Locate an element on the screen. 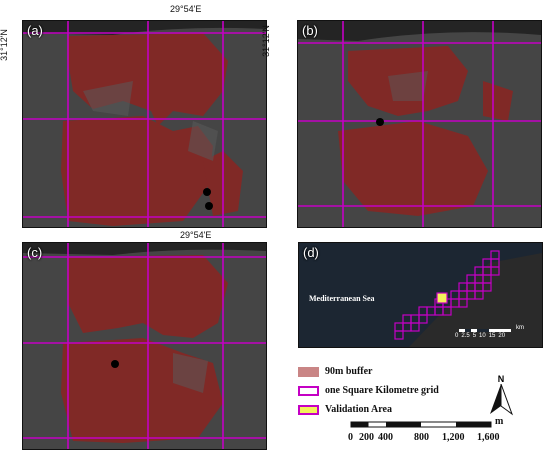  north-letter: N is located at coordinates (501, 379).